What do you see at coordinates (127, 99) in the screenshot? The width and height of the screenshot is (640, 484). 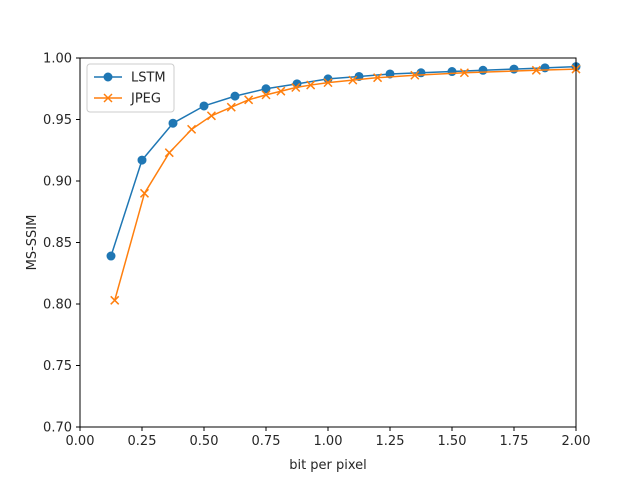 I see `legend-item: JPEG` at bounding box center [127, 99].